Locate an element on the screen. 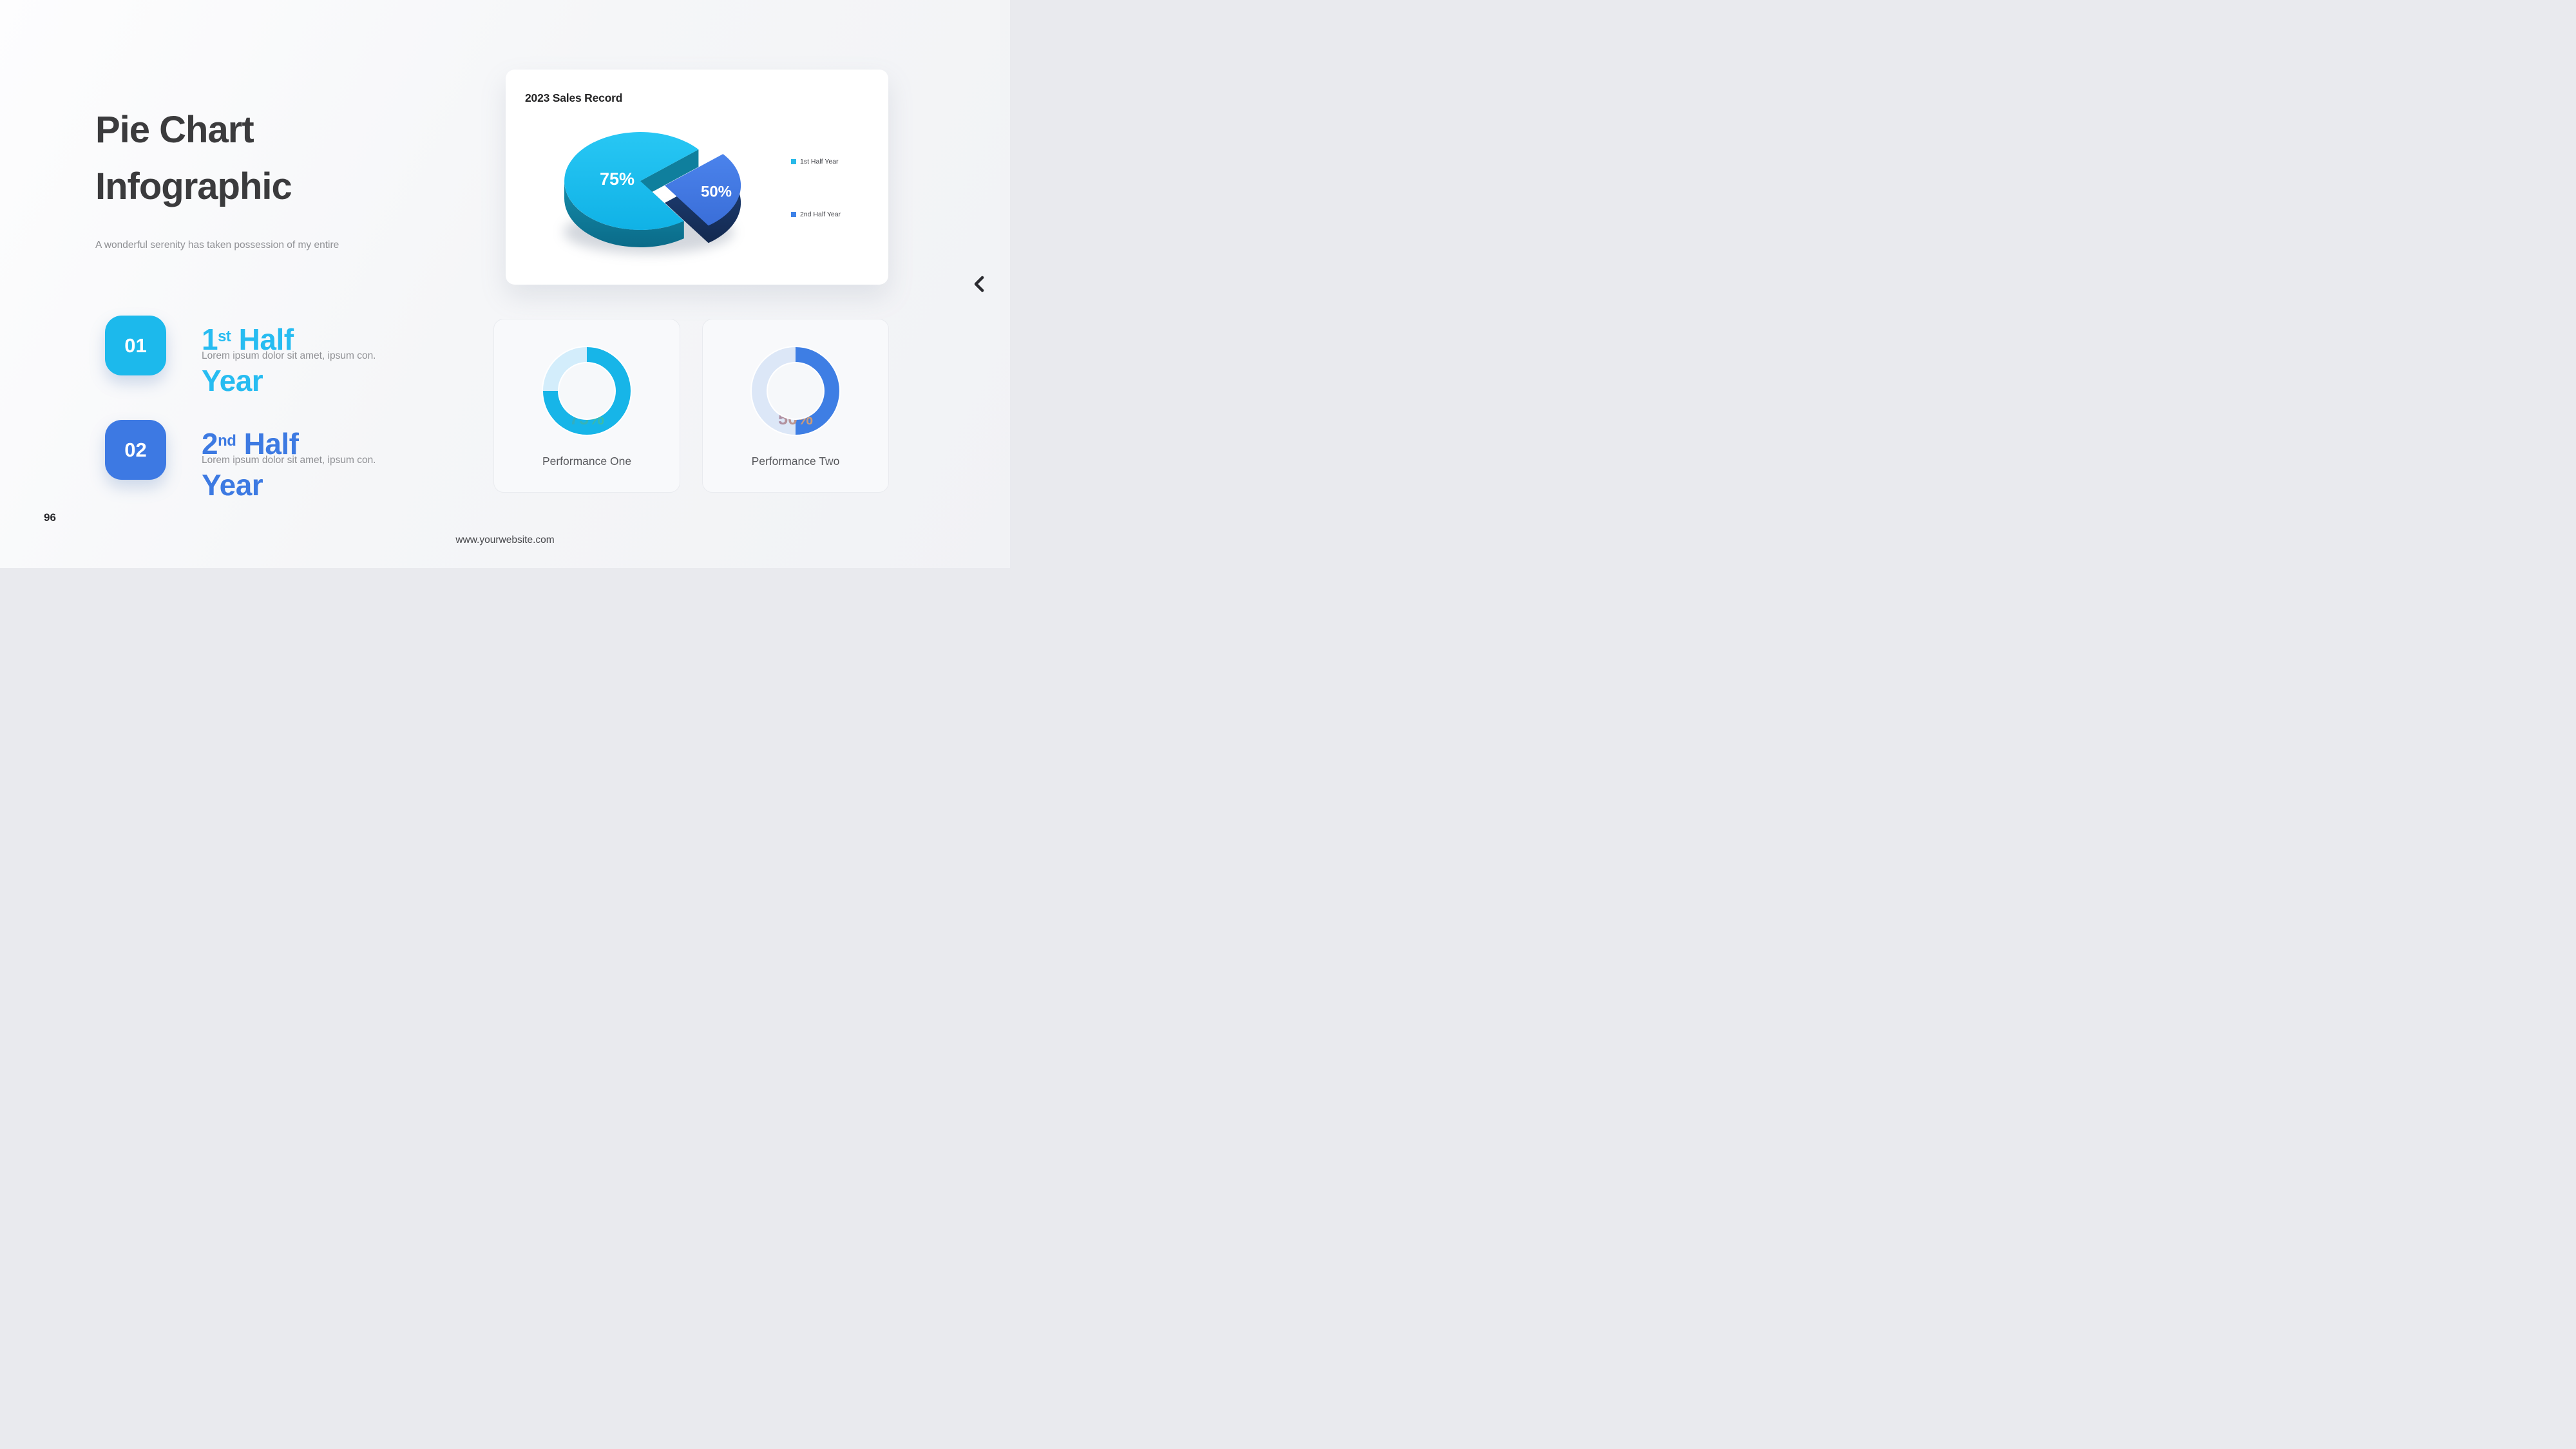 The width and height of the screenshot is (2576, 1449). item-number-badge: 02 is located at coordinates (135, 450).